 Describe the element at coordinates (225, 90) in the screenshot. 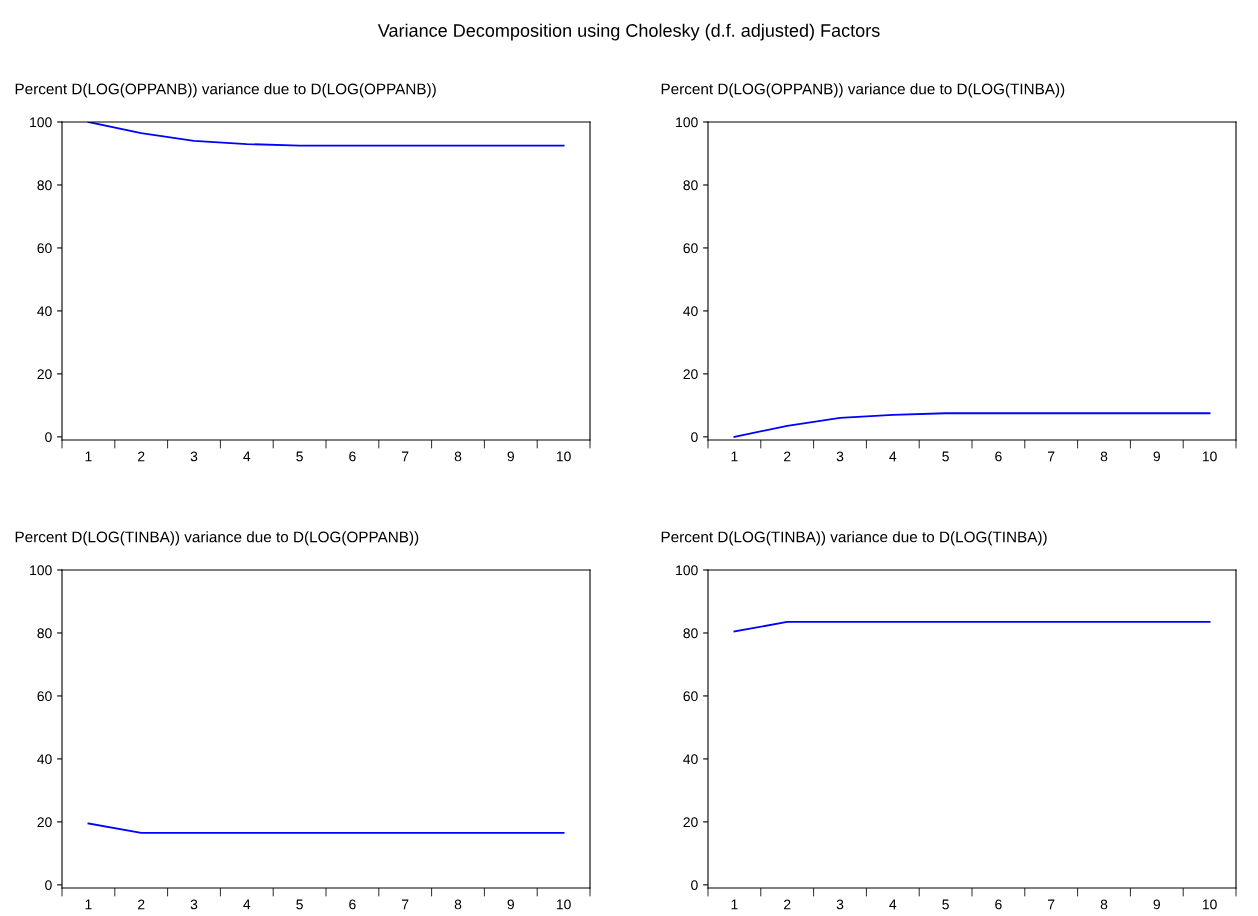

I see `chart-title: Percent D(LOG(OPPANB)) variance due to D(LOG(OPPANB))` at that location.